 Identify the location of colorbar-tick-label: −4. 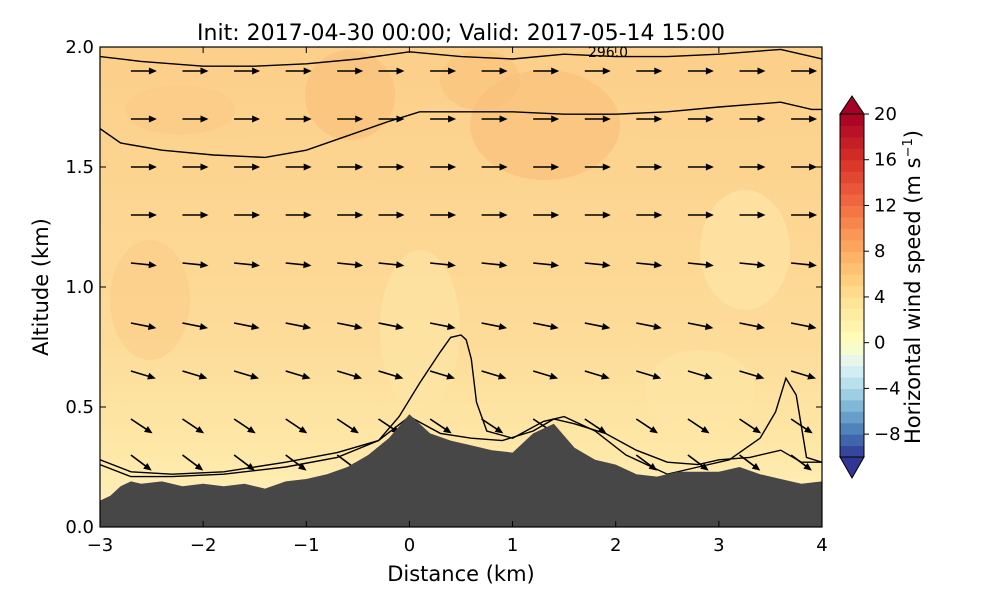
(887, 388).